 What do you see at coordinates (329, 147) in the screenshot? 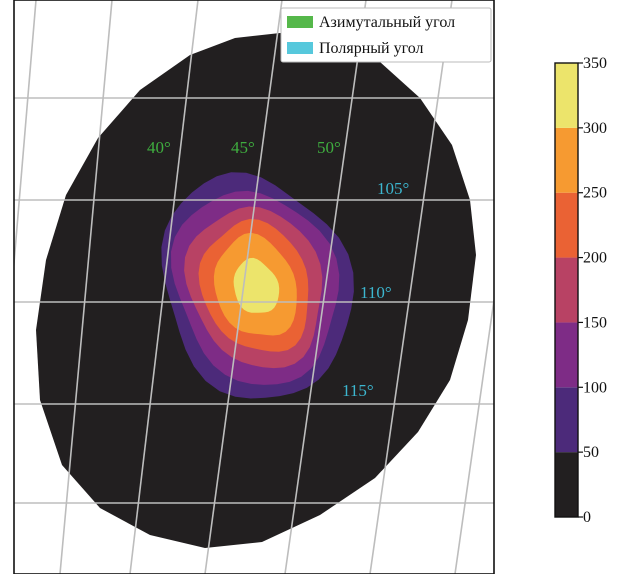
I see `azimuth-label-2: 50°` at bounding box center [329, 147].